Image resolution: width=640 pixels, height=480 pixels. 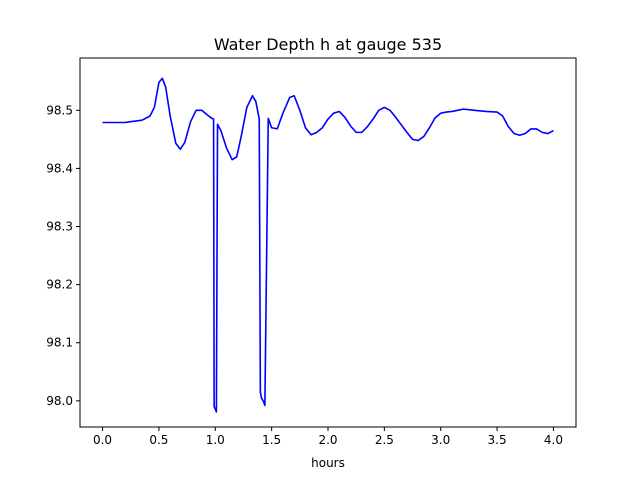 I want to click on chart-title: Water Depth h at gauge 535, so click(x=328, y=44).